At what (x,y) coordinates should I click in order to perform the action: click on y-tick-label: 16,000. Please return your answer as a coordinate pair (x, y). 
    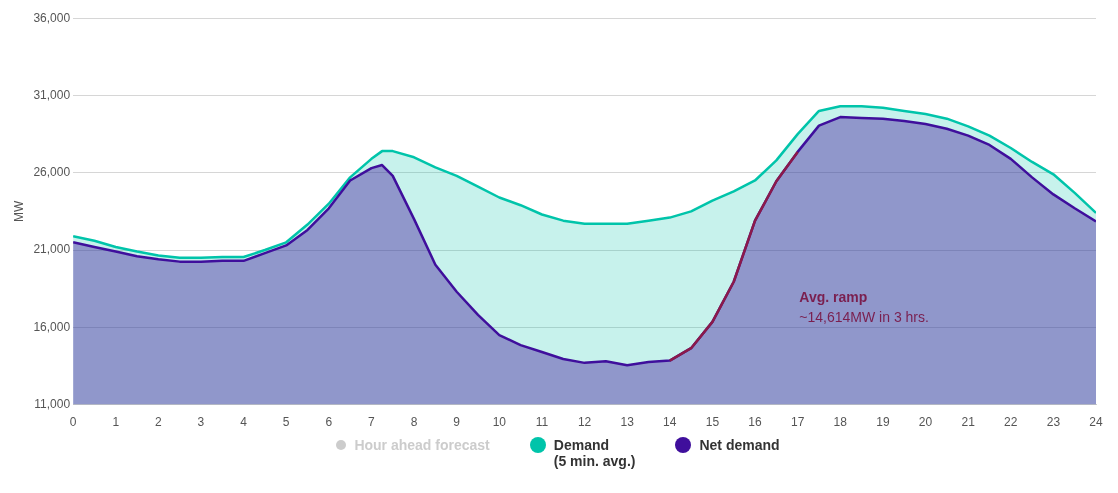
    Looking at the image, I should click on (52, 326).